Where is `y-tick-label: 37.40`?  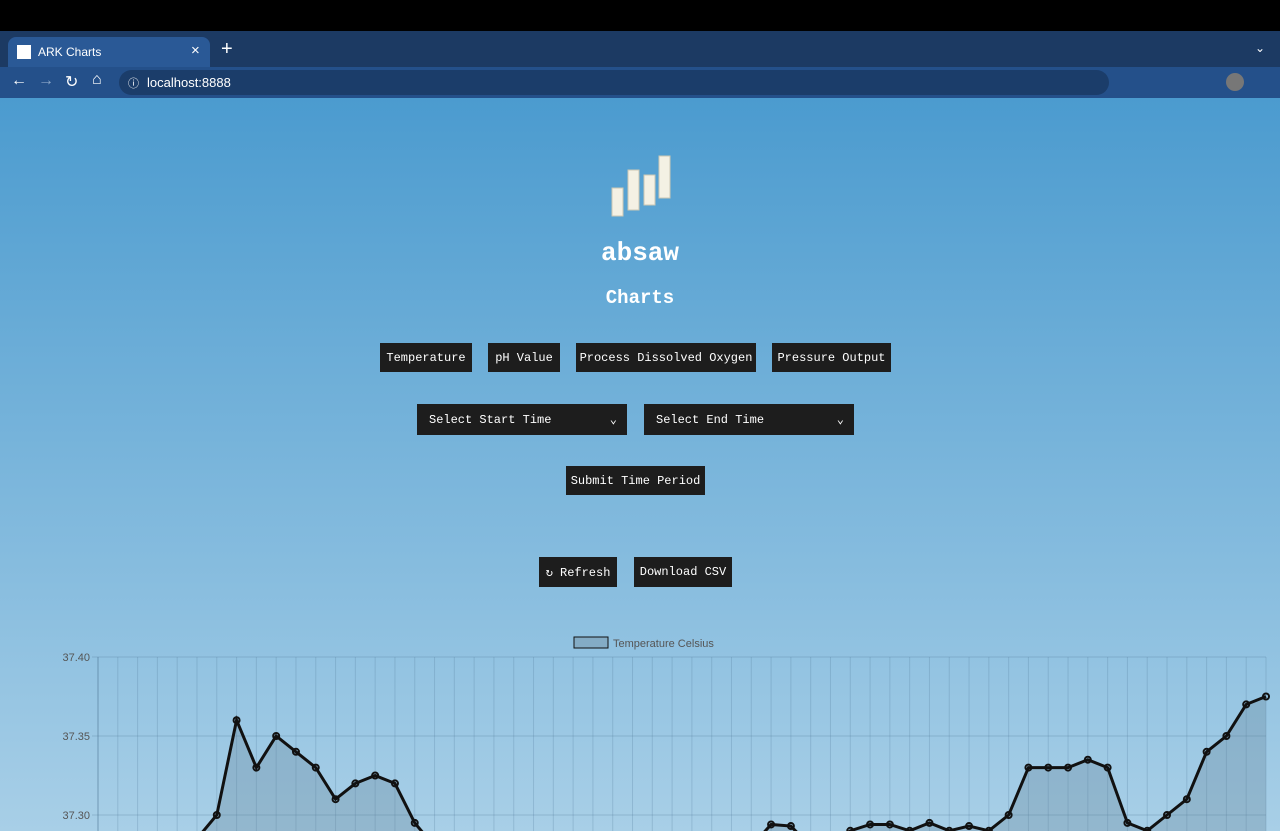 y-tick-label: 37.40 is located at coordinates (76, 658).